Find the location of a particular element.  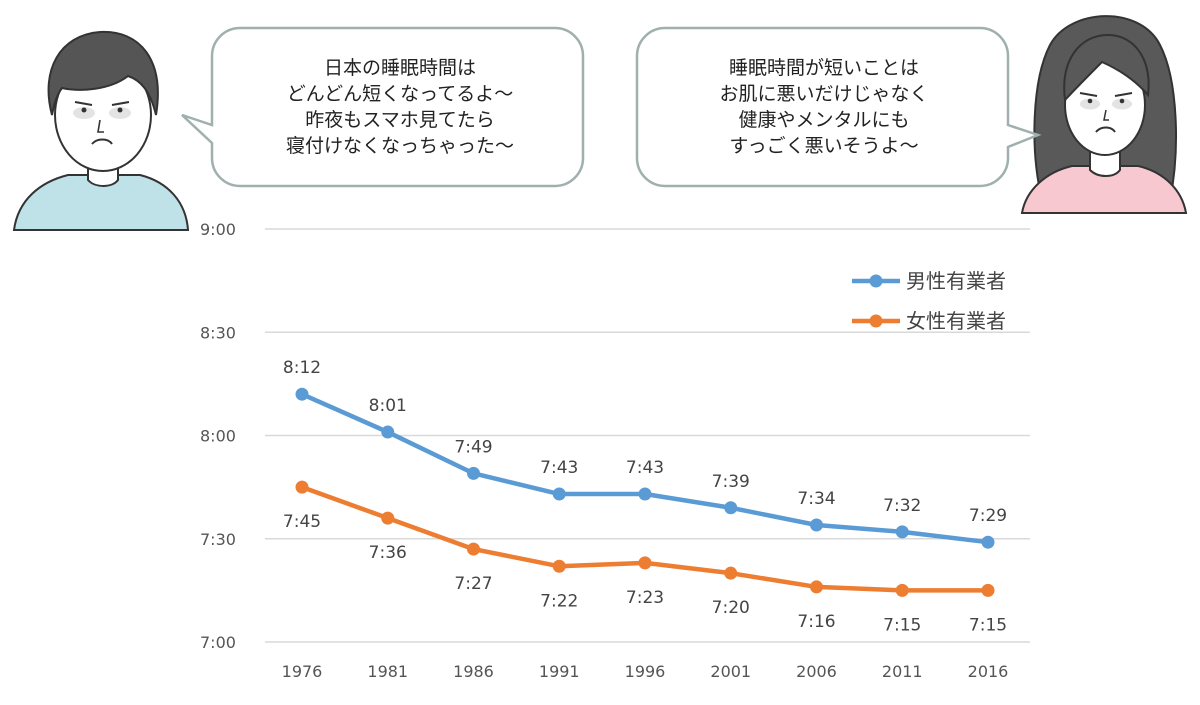

man-speech-line-4: 寝付けなくなっちゃった〜 is located at coordinates (399, 146).